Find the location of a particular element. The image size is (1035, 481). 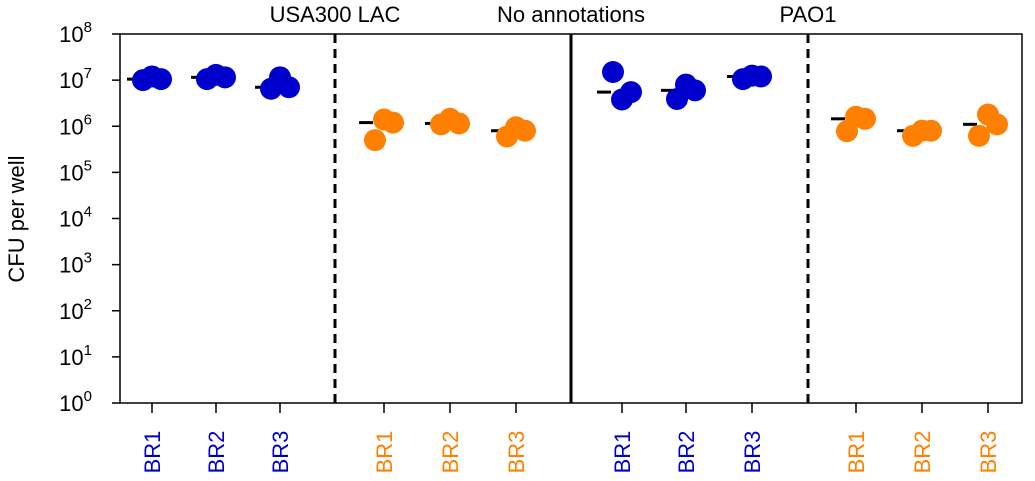

y-tick-label: 10⁶ is located at coordinates (75, 125).